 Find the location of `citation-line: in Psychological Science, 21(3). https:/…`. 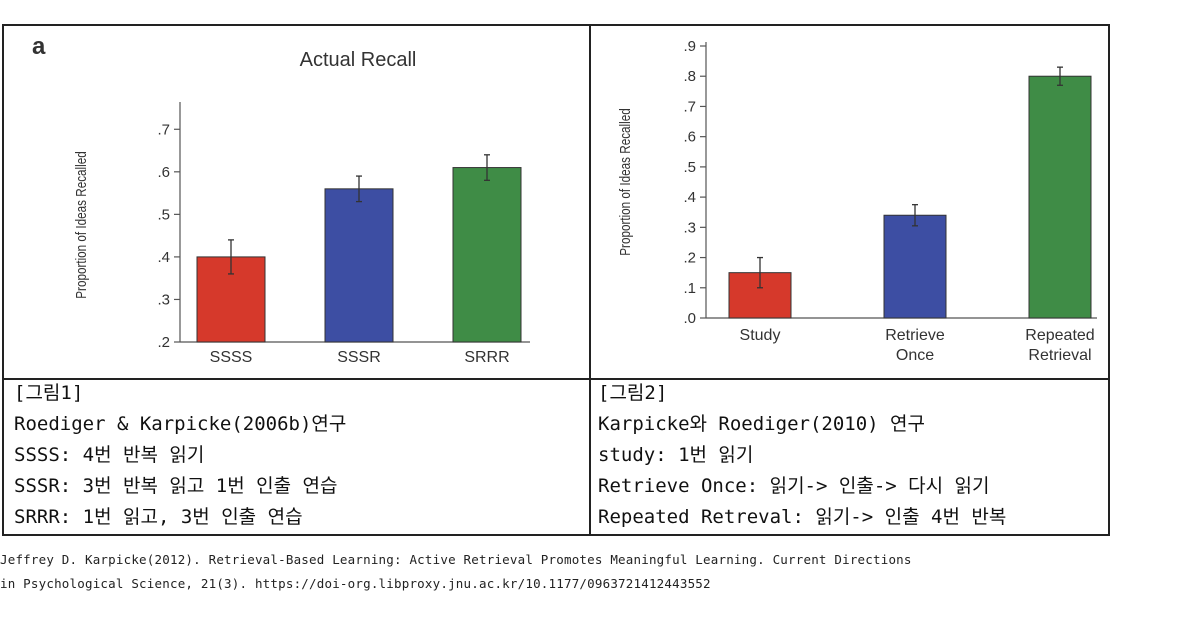

citation-line: in Psychological Science, 21(3). https:/… is located at coordinates (355, 583).